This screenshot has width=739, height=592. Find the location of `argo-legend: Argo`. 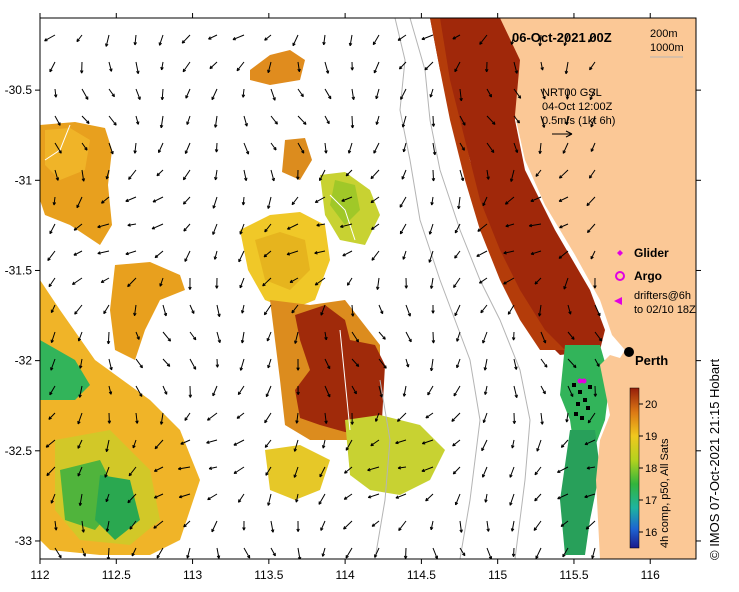

argo-legend: Argo is located at coordinates (638, 276).